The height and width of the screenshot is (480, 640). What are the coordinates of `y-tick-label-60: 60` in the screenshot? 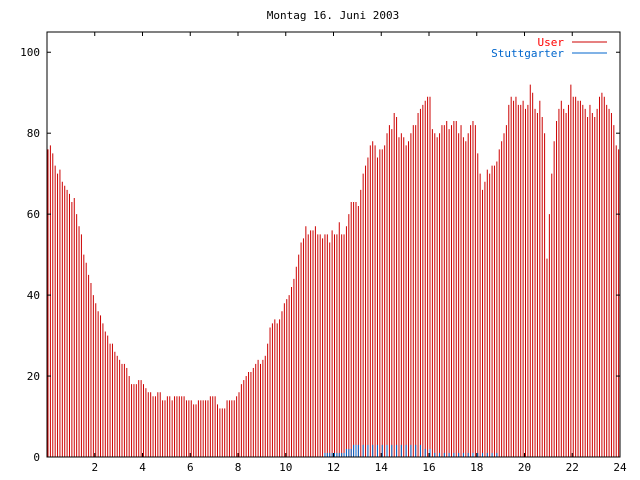 It's located at (33, 214).